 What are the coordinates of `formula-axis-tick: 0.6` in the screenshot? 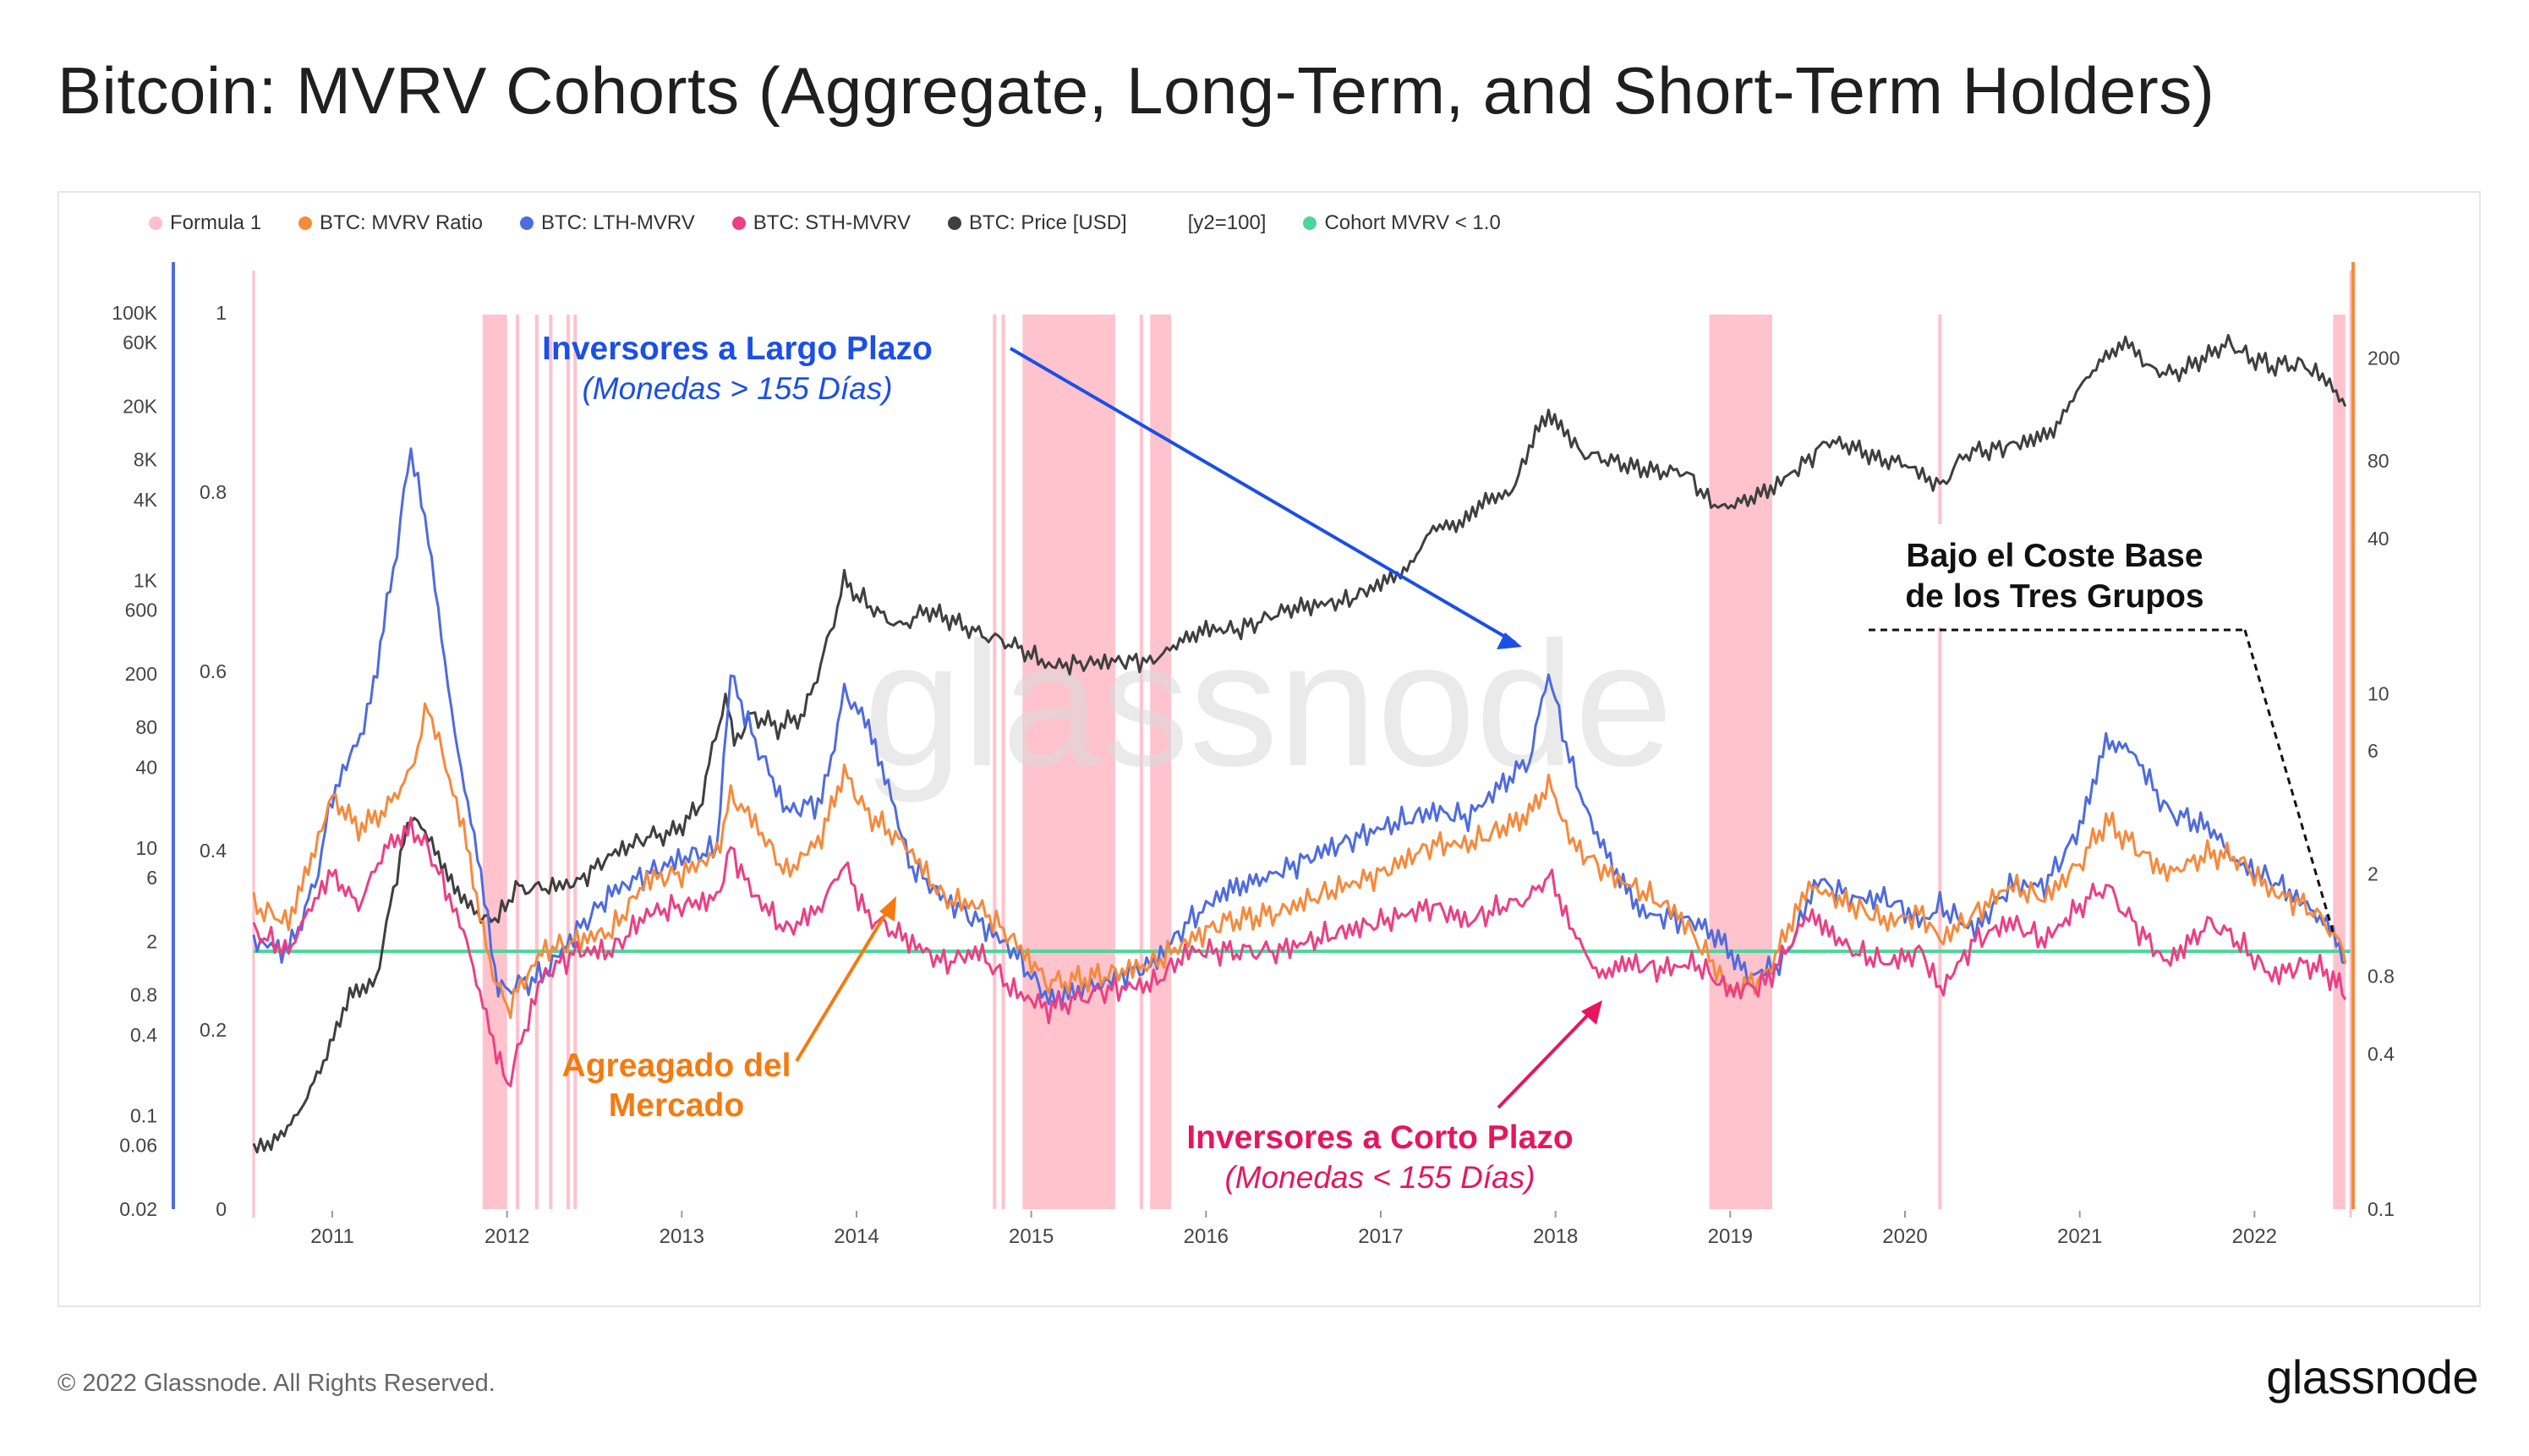 It's located at (213, 671).